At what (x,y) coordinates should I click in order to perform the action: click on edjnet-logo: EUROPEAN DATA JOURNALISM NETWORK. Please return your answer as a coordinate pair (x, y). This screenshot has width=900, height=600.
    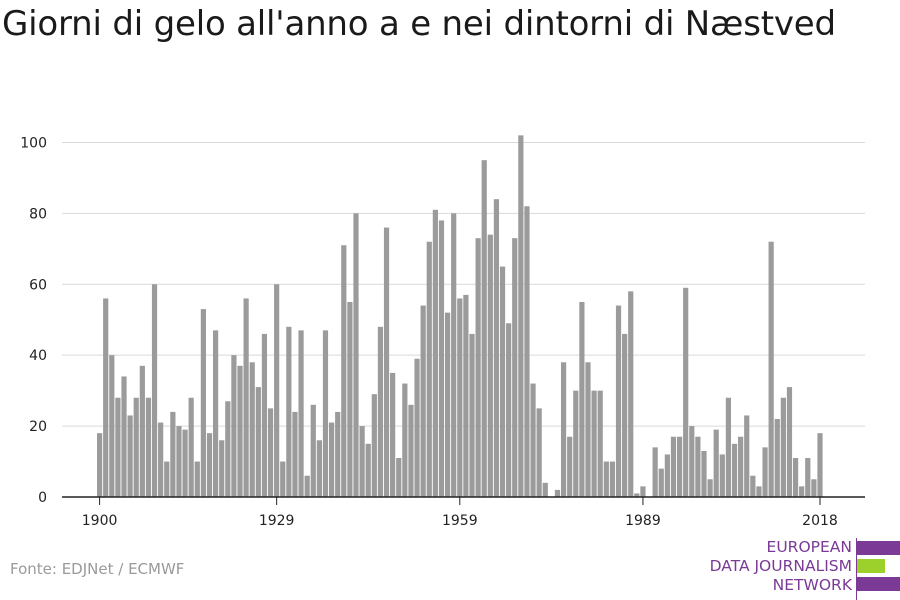
    Looking at the image, I should click on (800, 569).